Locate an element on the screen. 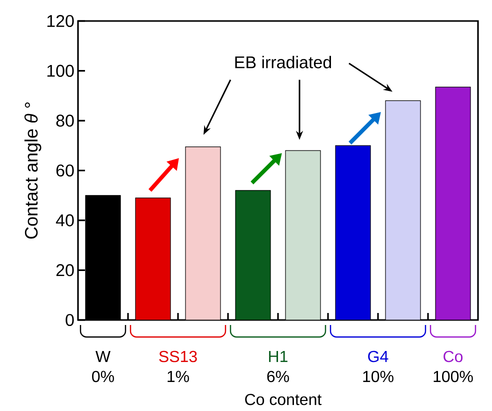  text: Co is located at coordinates (453, 356).